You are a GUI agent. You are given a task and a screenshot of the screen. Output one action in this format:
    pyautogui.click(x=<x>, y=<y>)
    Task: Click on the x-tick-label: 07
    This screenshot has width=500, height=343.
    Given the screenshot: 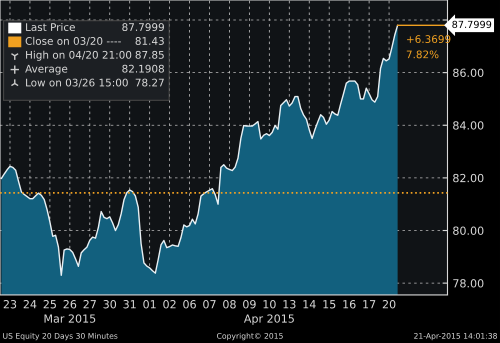 What is the action you would take?
    pyautogui.click(x=209, y=304)
    